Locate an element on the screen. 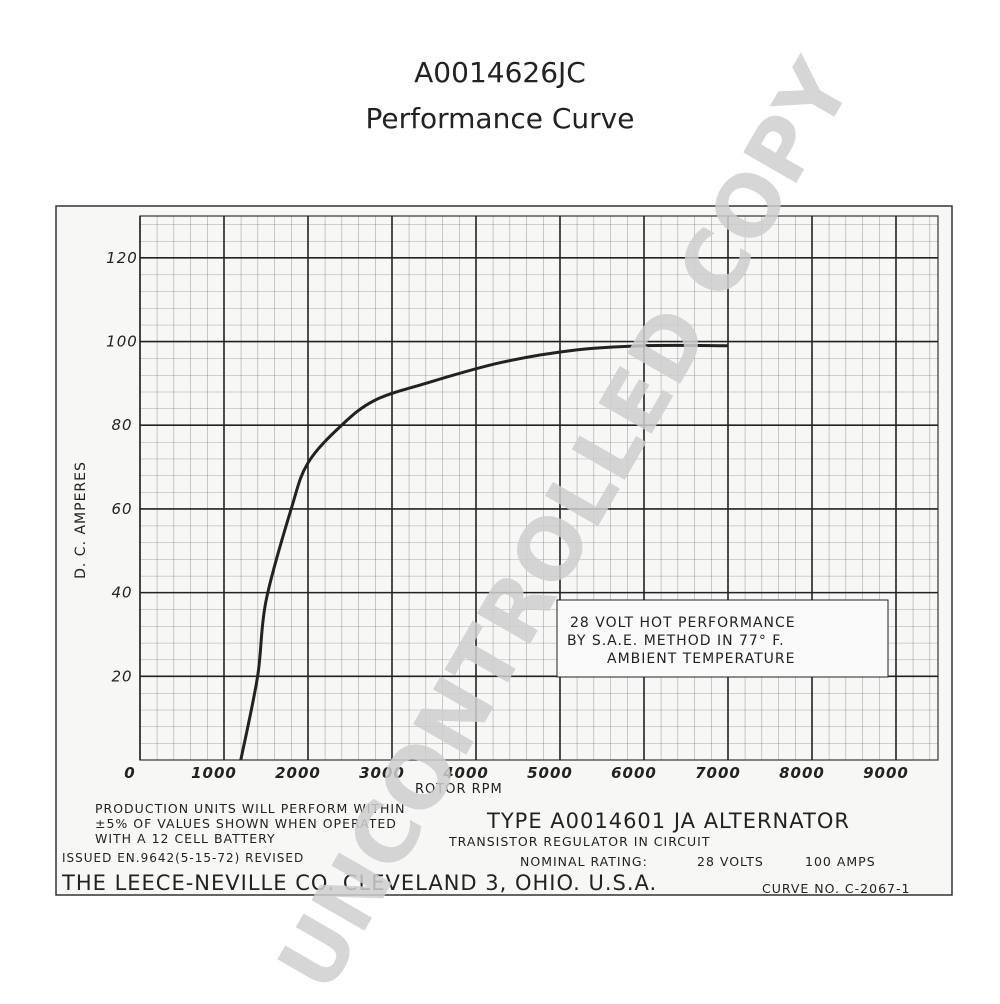 This screenshot has width=1000, height=1004. regulator: TRANSISTOR REGULATOR IN CIRCUIT is located at coordinates (579, 841).